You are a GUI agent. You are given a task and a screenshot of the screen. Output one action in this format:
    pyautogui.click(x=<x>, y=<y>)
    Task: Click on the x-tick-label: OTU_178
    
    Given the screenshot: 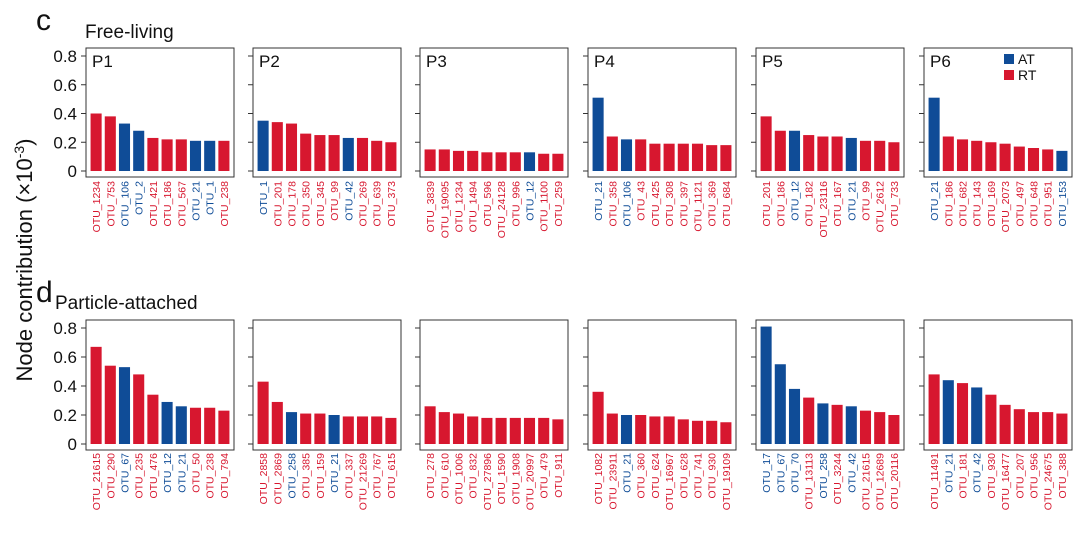 What is the action you would take?
    pyautogui.click(x=293, y=204)
    